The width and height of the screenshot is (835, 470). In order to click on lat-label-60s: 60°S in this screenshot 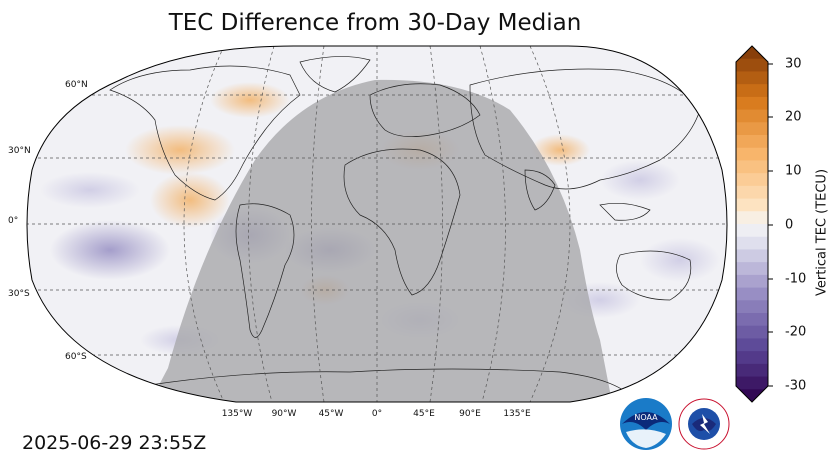, I will do `click(76, 357)`.